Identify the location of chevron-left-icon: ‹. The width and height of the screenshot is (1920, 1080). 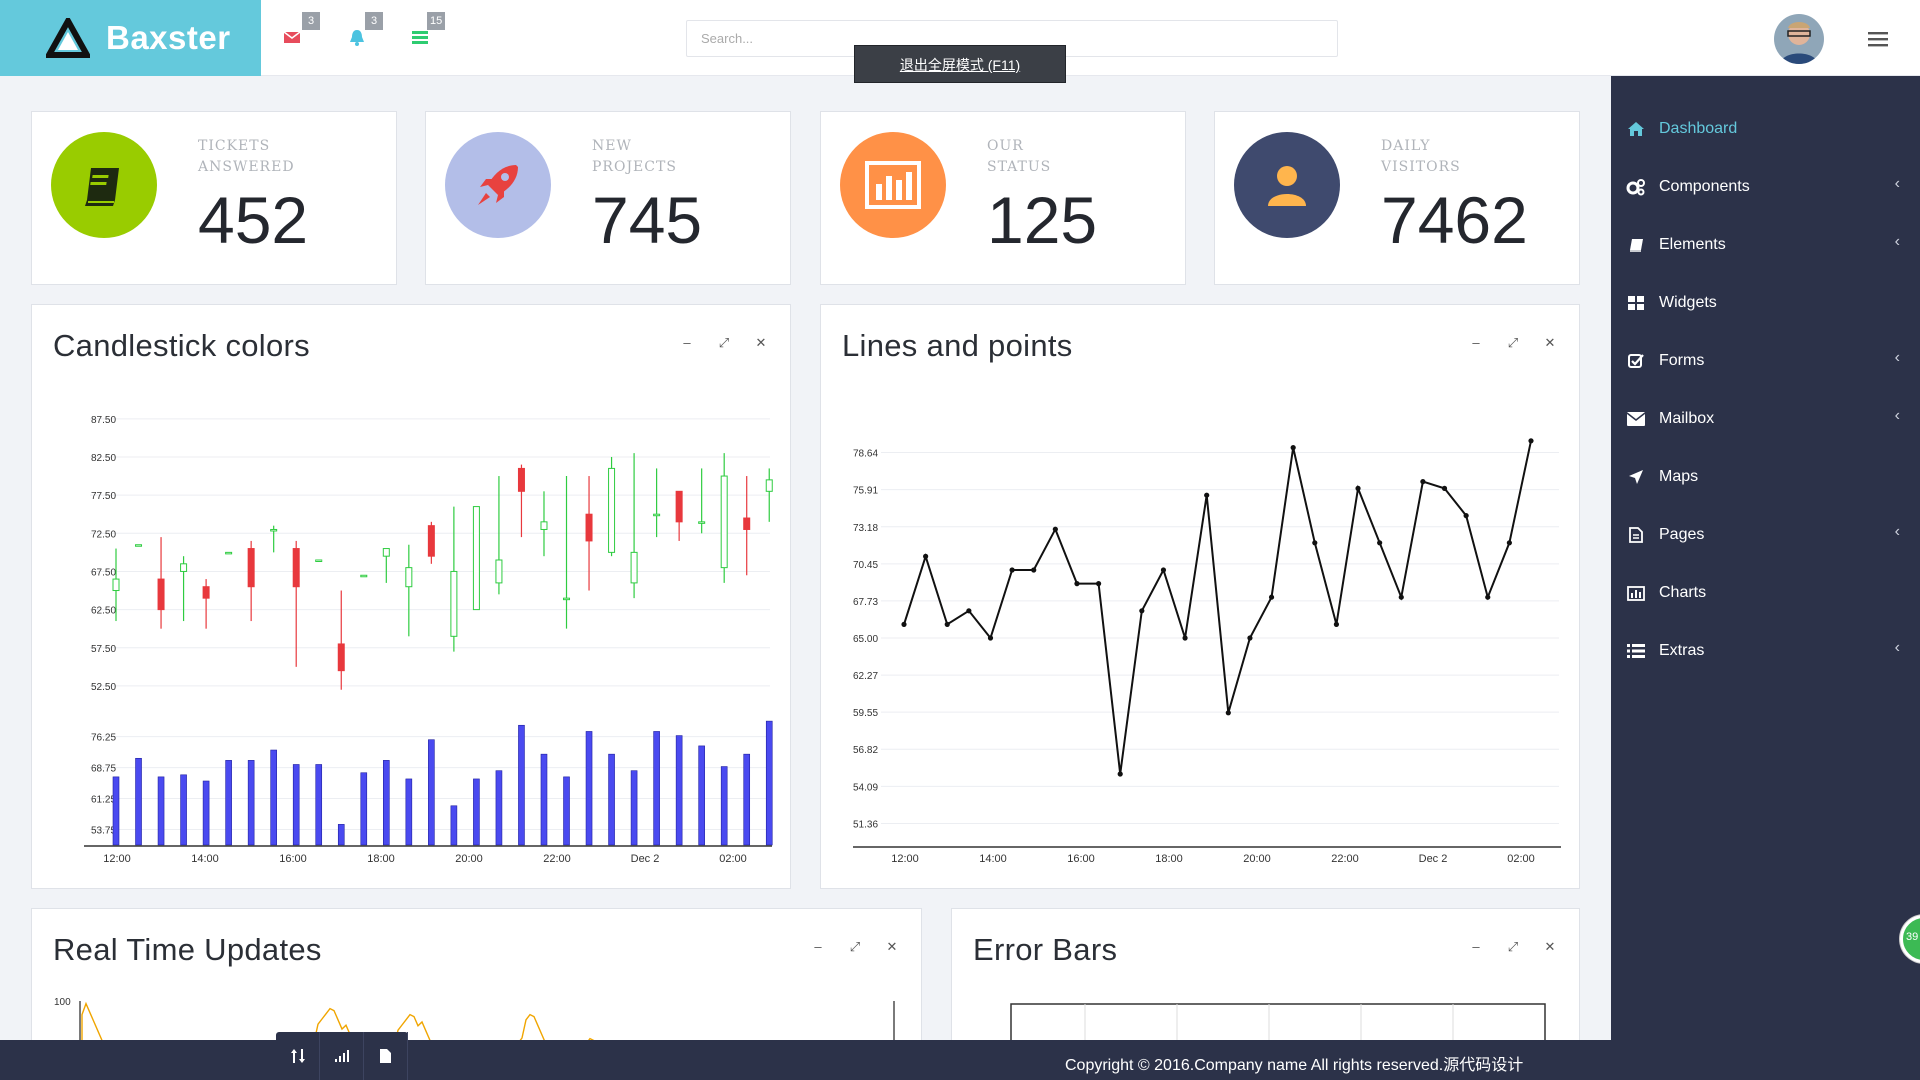
(1897, 415).